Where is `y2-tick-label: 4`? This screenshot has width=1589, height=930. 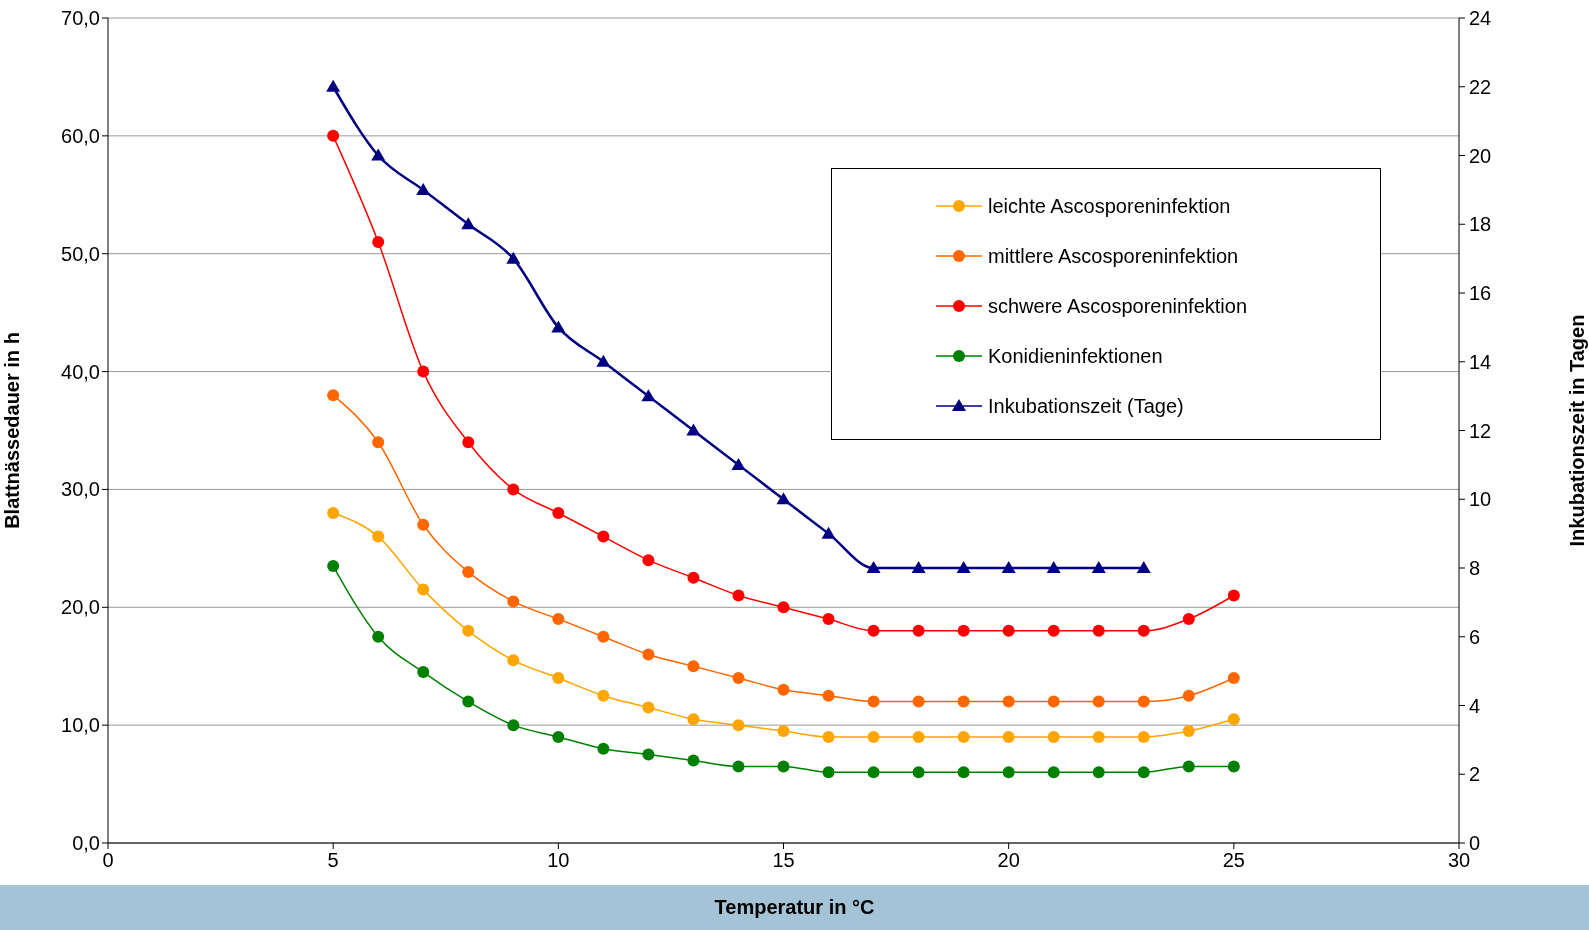
y2-tick-label: 4 is located at coordinates (1475, 705).